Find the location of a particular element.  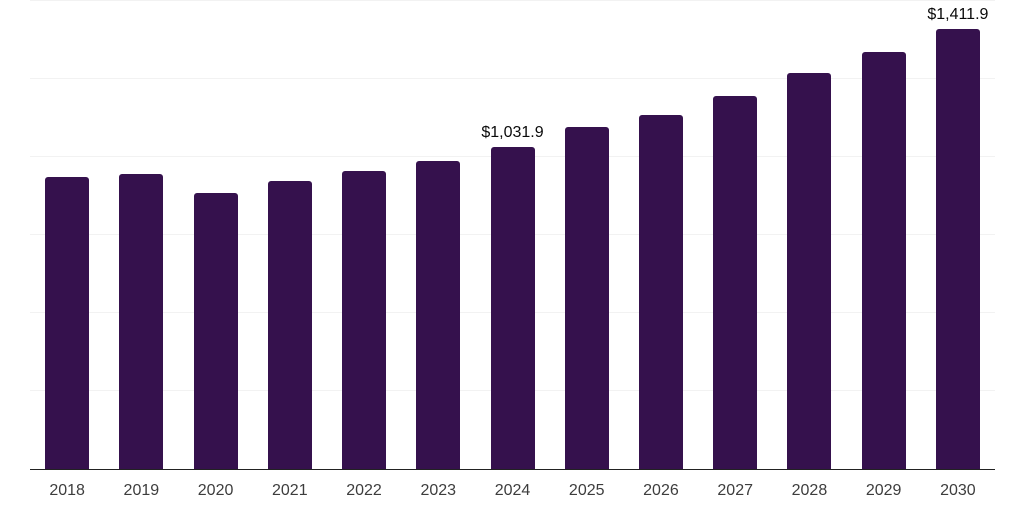

data-label-2030: $1,411.9 is located at coordinates (958, 14).